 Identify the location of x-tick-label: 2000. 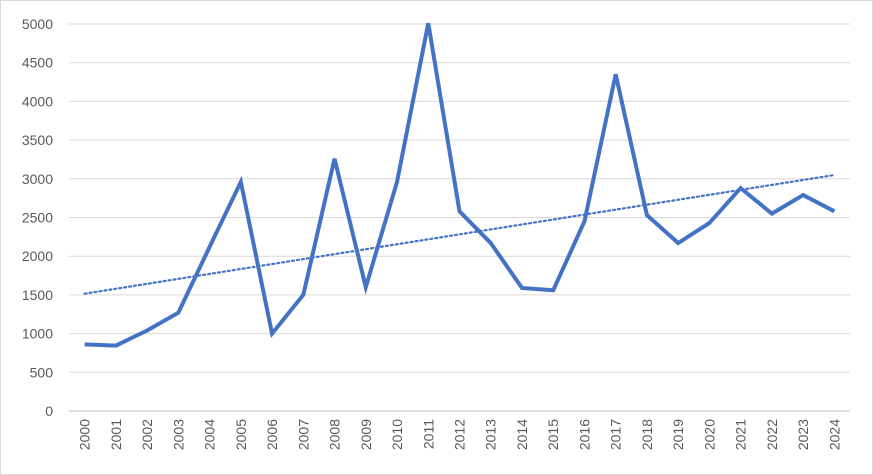
(85, 434).